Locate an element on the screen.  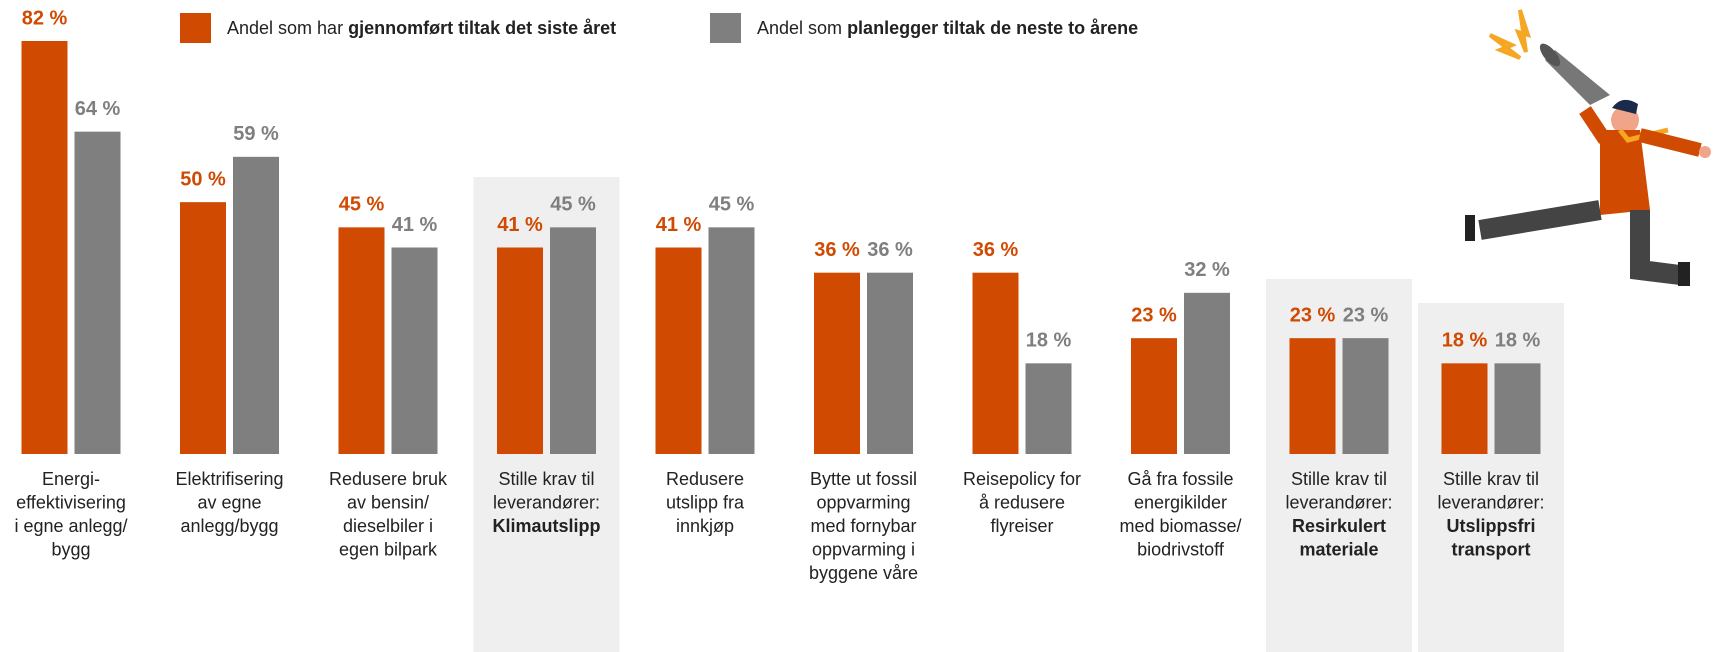
category-label: i egne anlegg/ is located at coordinates (70, 526).